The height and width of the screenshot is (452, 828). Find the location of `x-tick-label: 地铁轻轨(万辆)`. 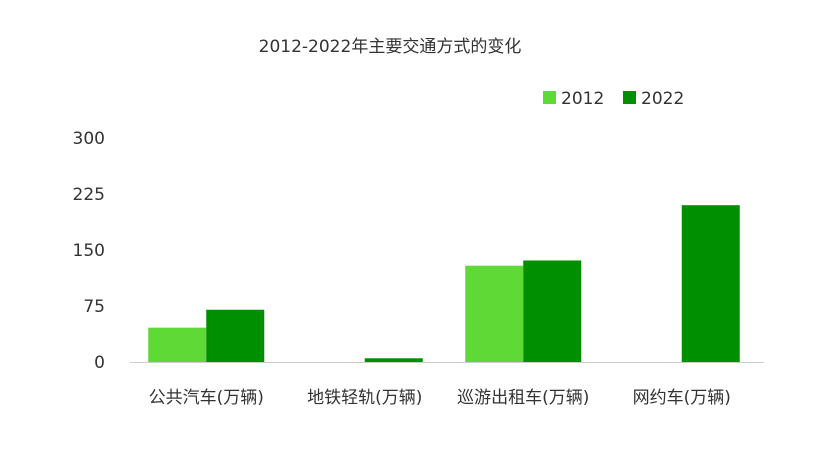

x-tick-label: 地铁轻轨(万辆) is located at coordinates (364, 398).